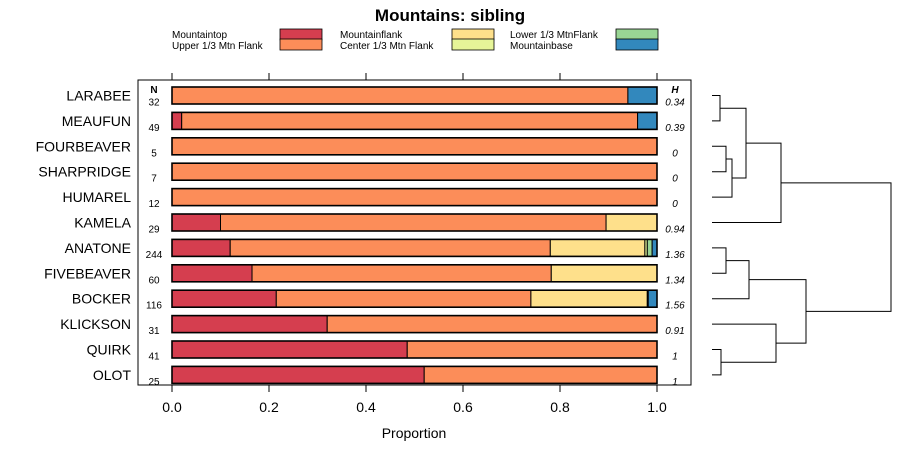 The width and height of the screenshot is (900, 460). I want to click on h-value-anatone: 1.36, so click(675, 255).